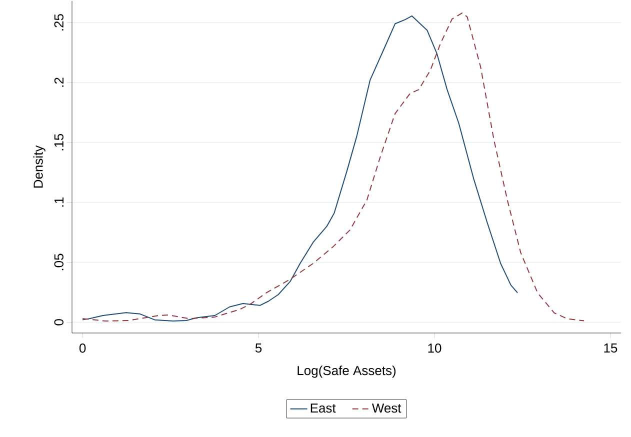 Image resolution: width=631 pixels, height=437 pixels. I want to click on legend-label: West, so click(387, 408).